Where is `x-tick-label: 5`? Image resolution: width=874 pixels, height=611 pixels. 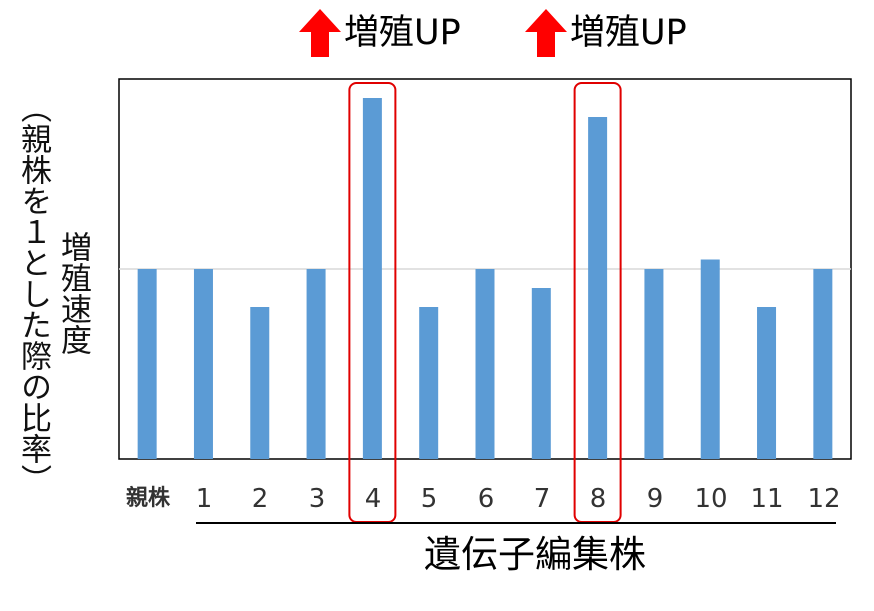 x-tick-label: 5 is located at coordinates (429, 499).